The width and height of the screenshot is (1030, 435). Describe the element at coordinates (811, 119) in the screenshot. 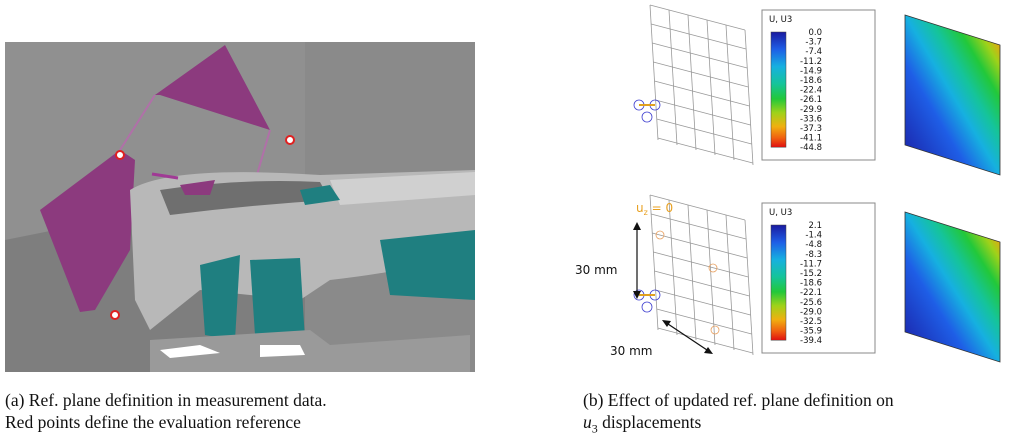

I see `legend-label: -33.6` at that location.